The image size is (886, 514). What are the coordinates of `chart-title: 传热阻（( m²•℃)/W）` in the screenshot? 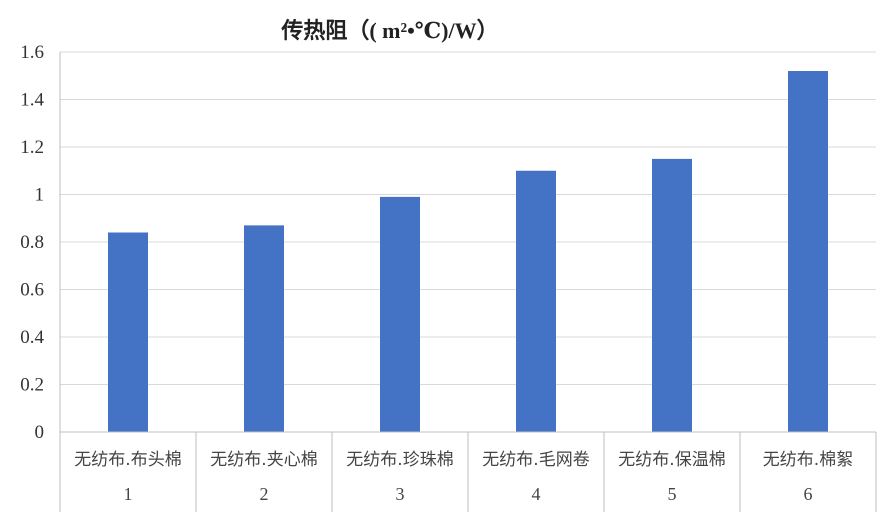 It's located at (389, 30).